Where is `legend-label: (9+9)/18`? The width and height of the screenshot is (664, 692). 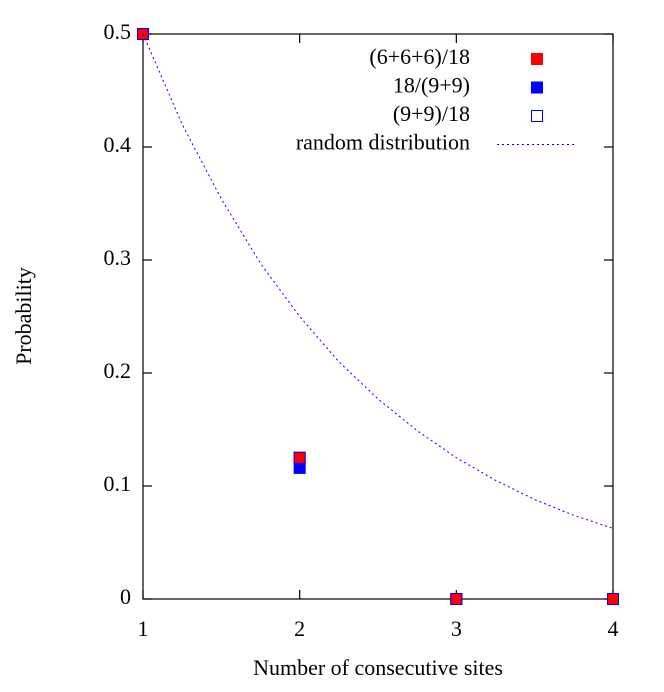 legend-label: (9+9)/18 is located at coordinates (431, 113).